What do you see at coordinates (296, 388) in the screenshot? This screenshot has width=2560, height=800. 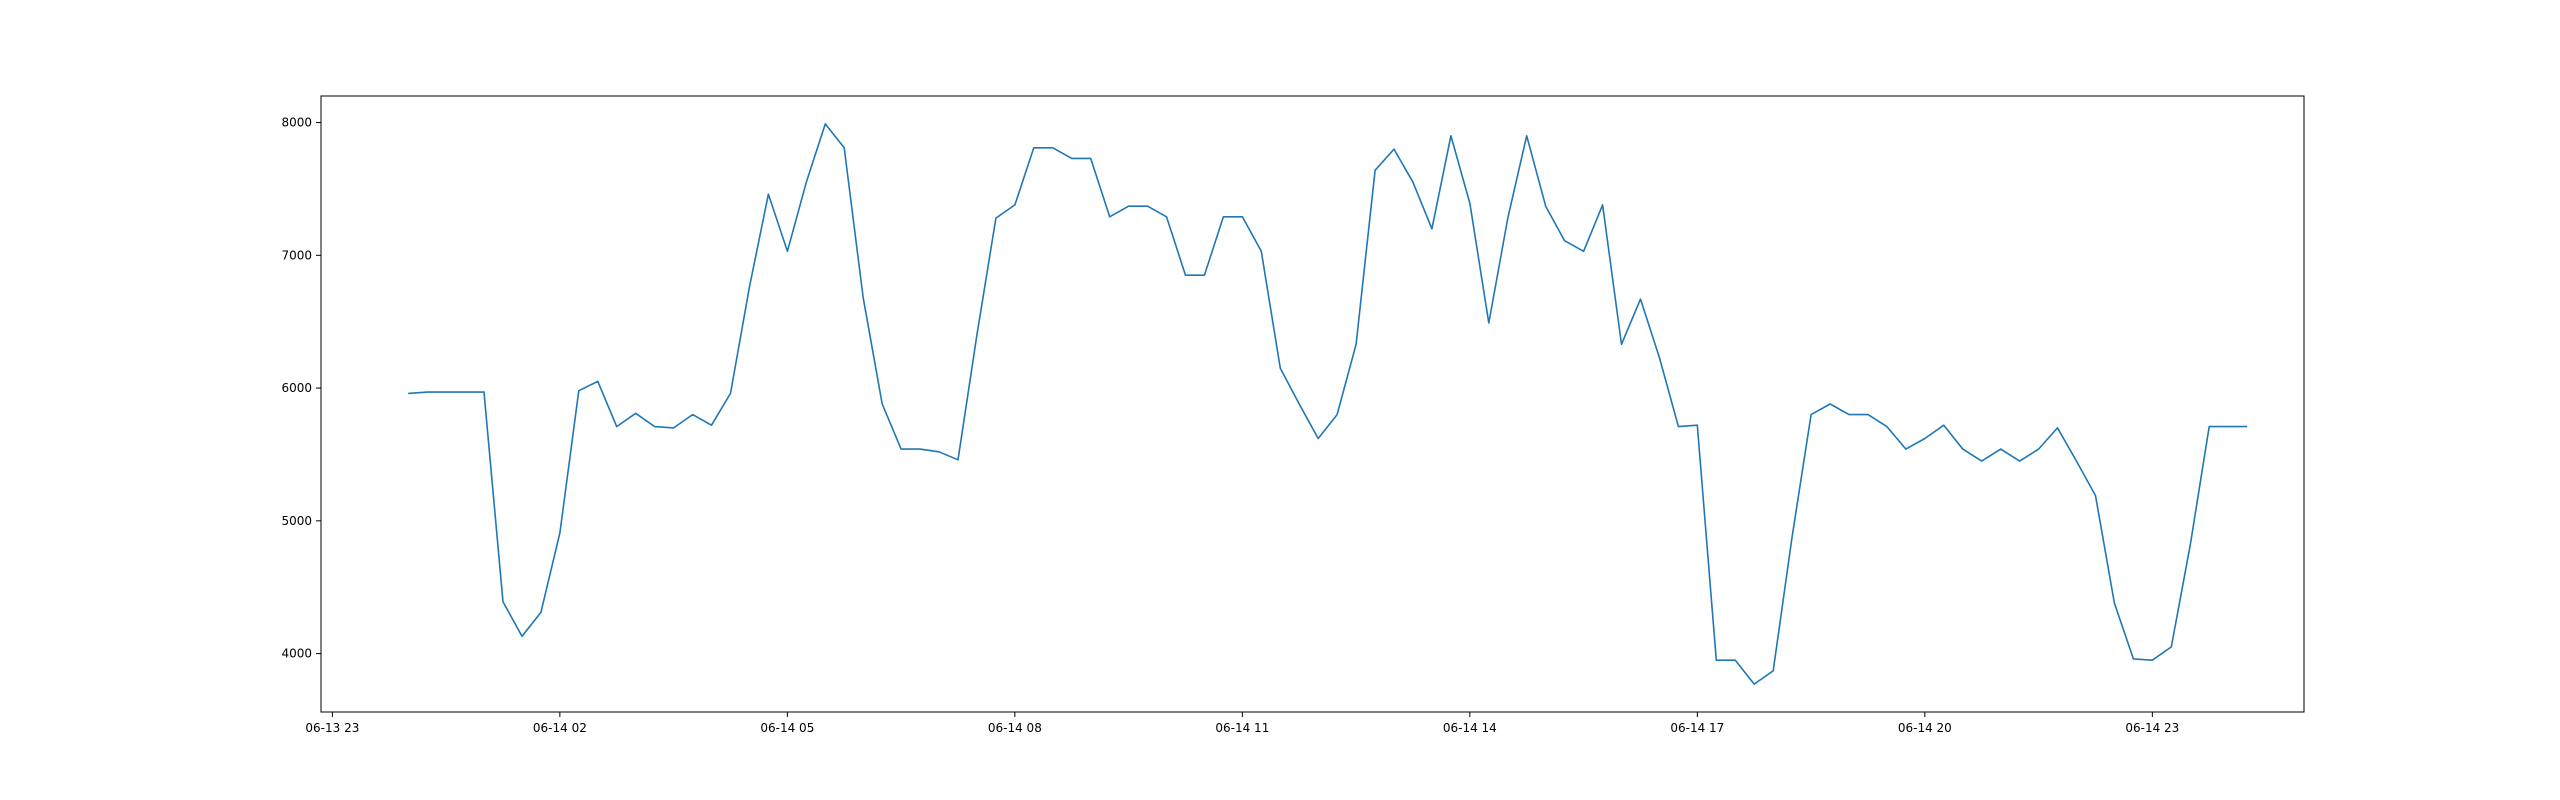 I see `y-tick-label: 6000` at bounding box center [296, 388].